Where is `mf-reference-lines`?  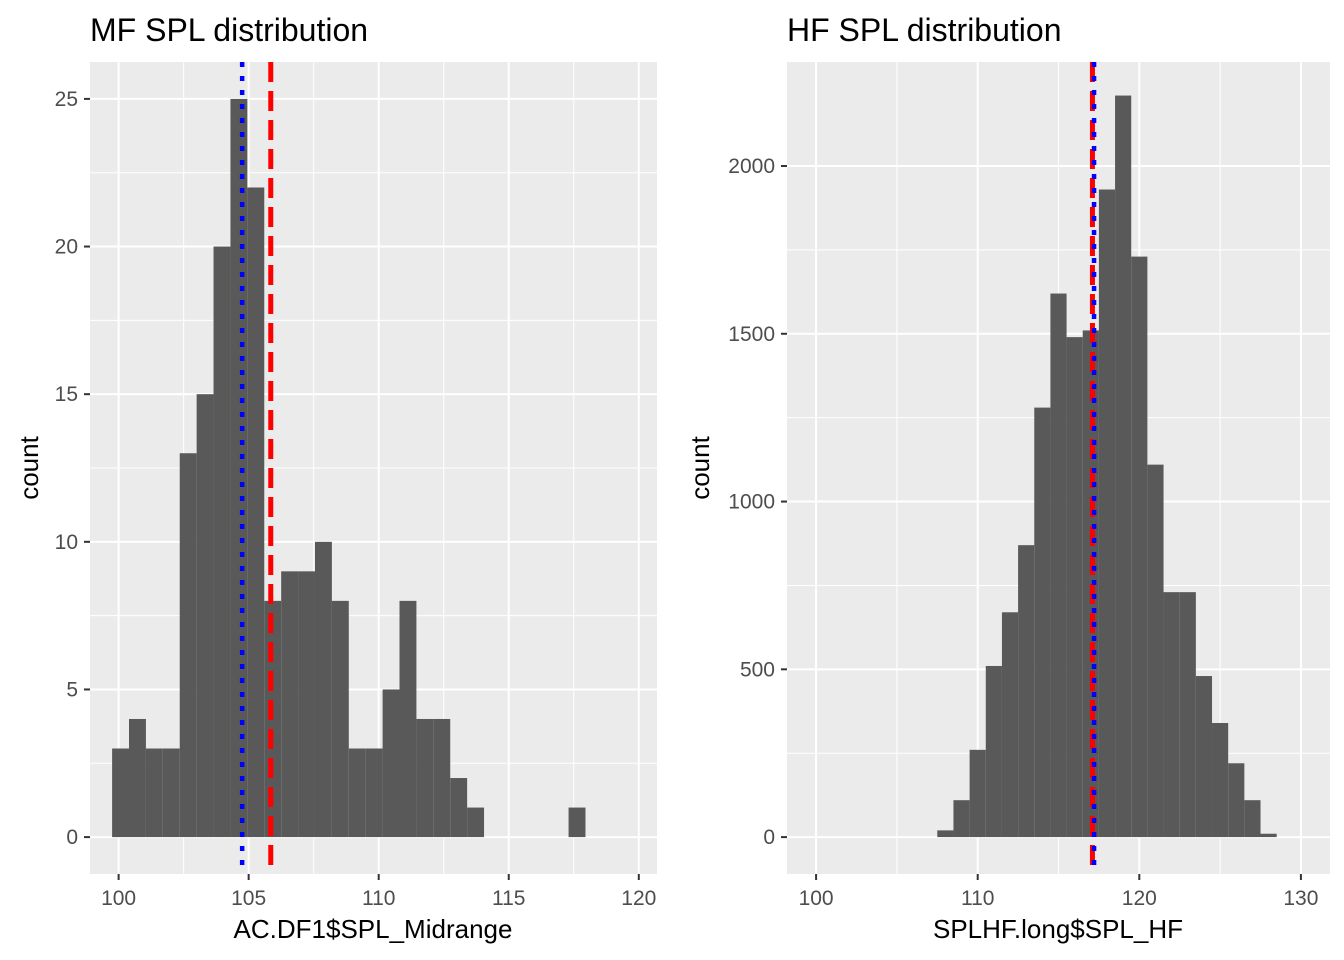 mf-reference-lines is located at coordinates (256, 468).